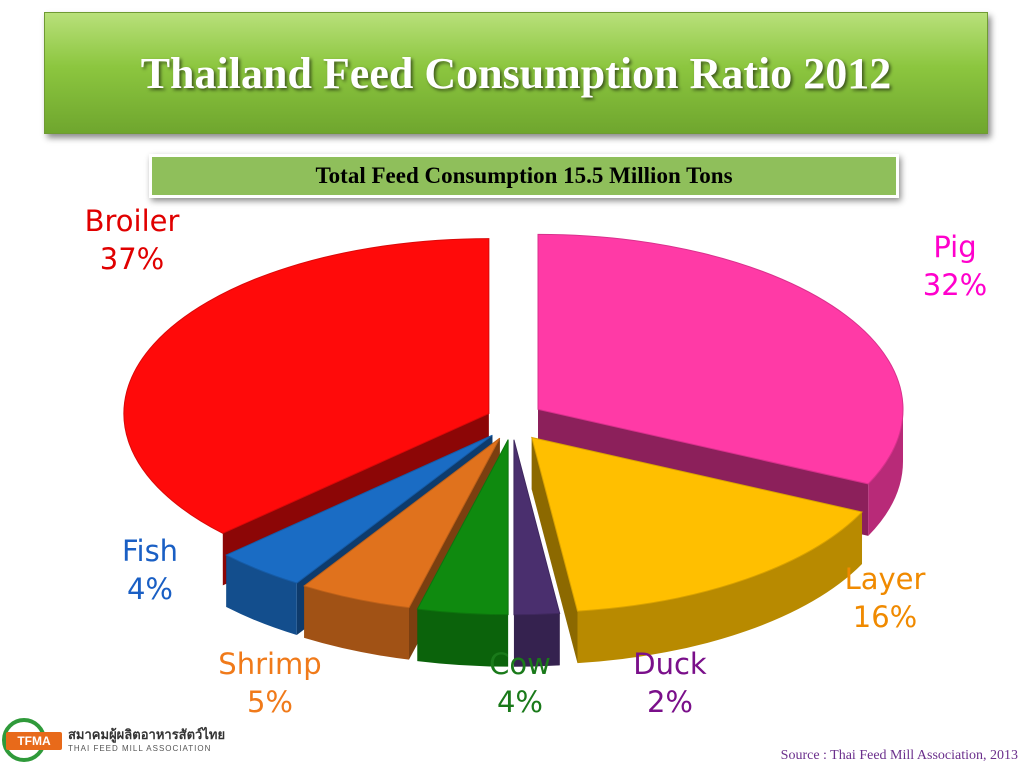  Describe the element at coordinates (520, 683) in the screenshot. I see `label-cow: Cow 4%` at that location.